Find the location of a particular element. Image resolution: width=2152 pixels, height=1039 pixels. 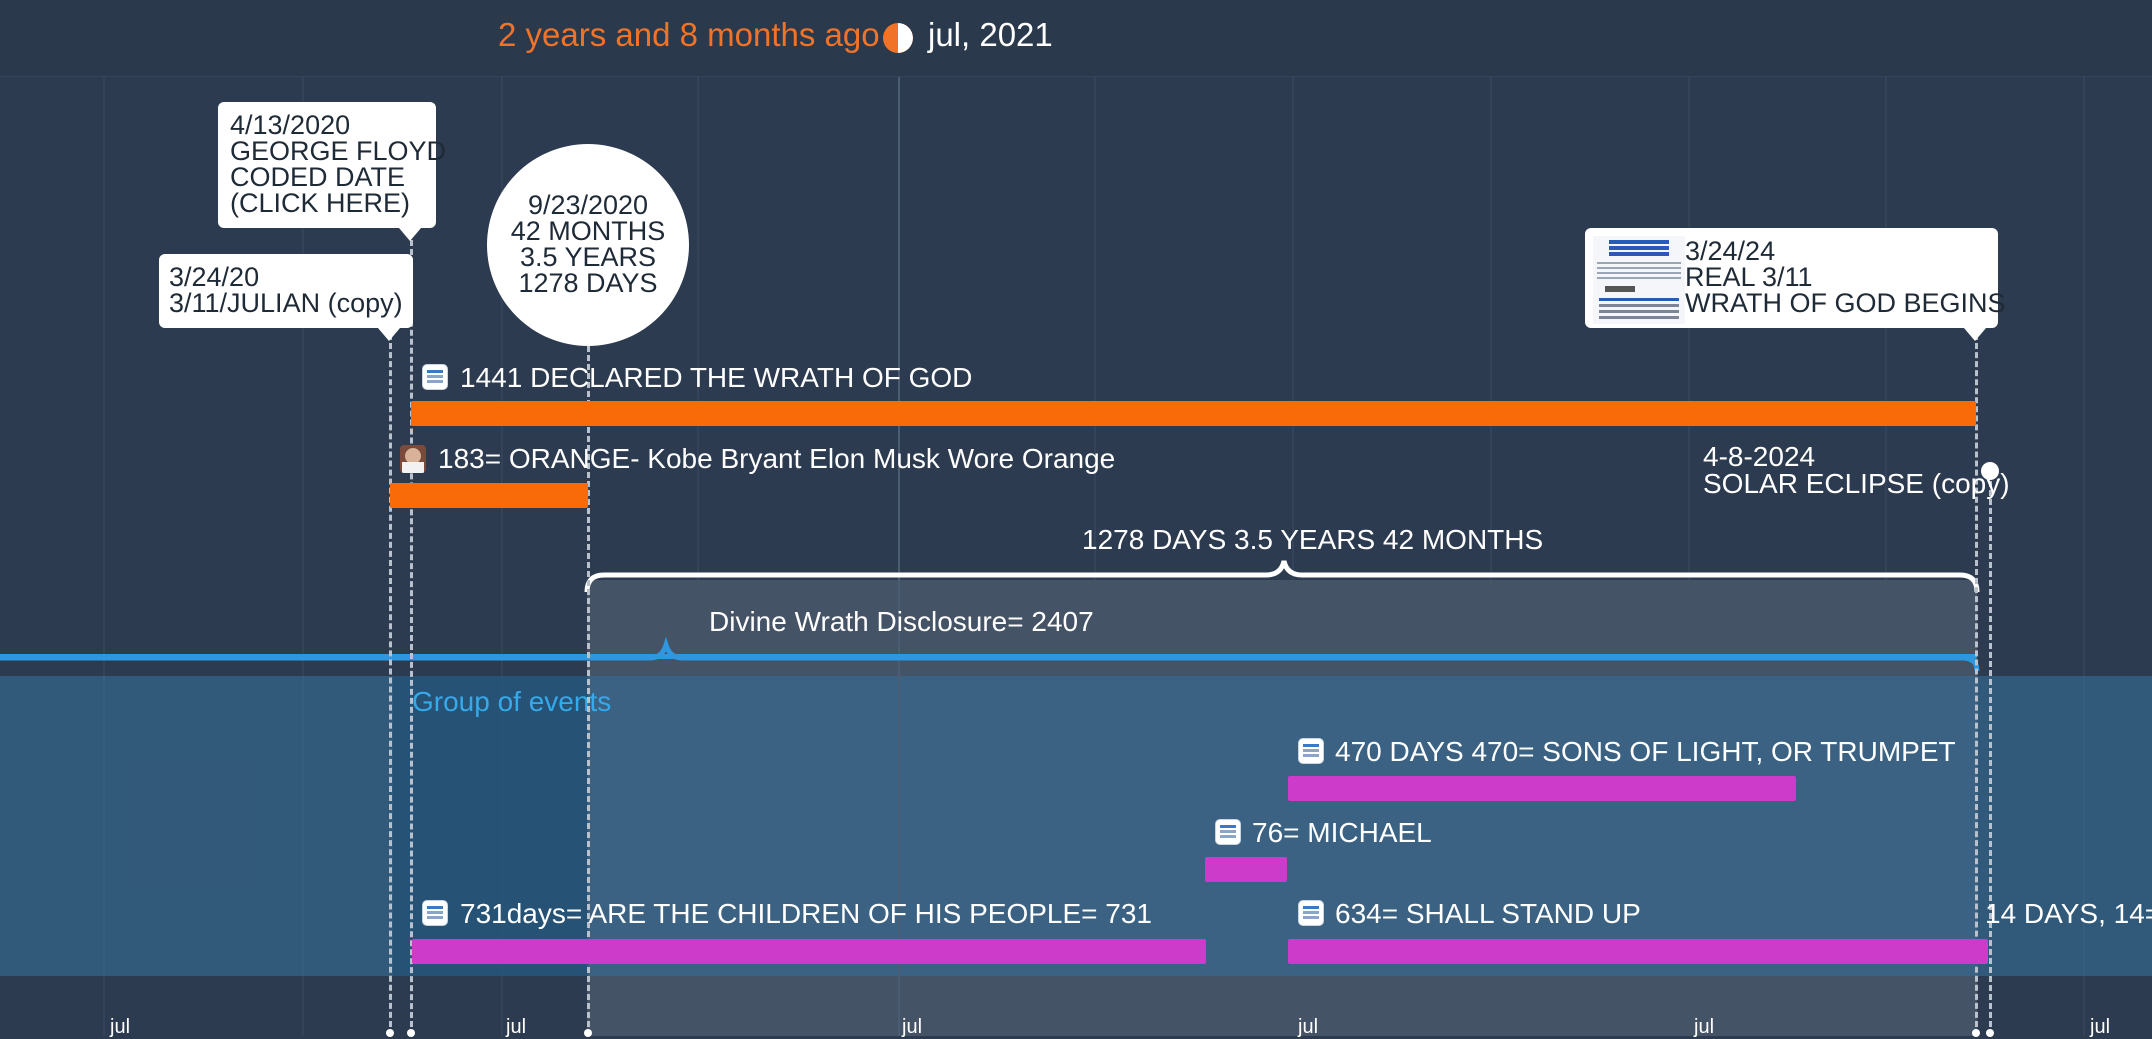

eclipse-line: 4-8-2024 is located at coordinates (1759, 456).